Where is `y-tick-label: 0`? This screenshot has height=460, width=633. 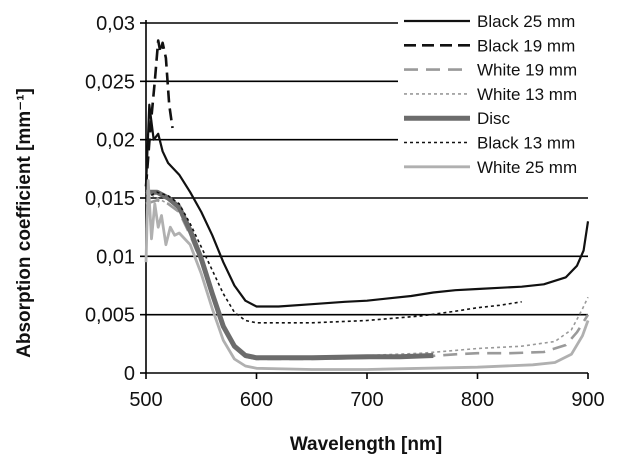 y-tick-label: 0 is located at coordinates (129, 374).